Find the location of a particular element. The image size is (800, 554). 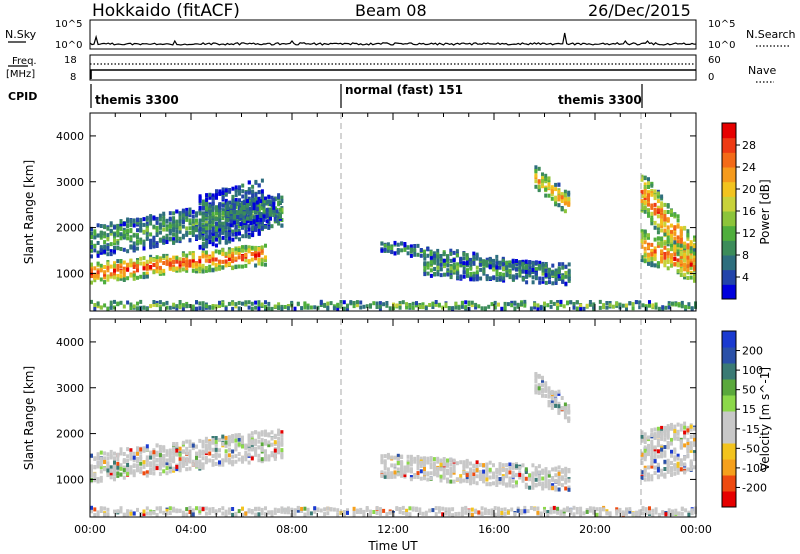

colorbar-tick-label: -200 is located at coordinates (754, 487).